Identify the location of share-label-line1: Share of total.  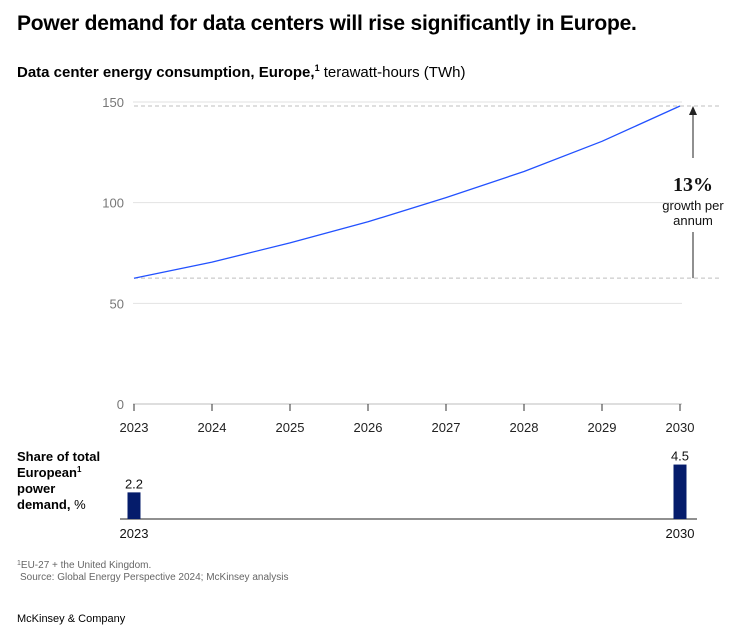
(59, 456).